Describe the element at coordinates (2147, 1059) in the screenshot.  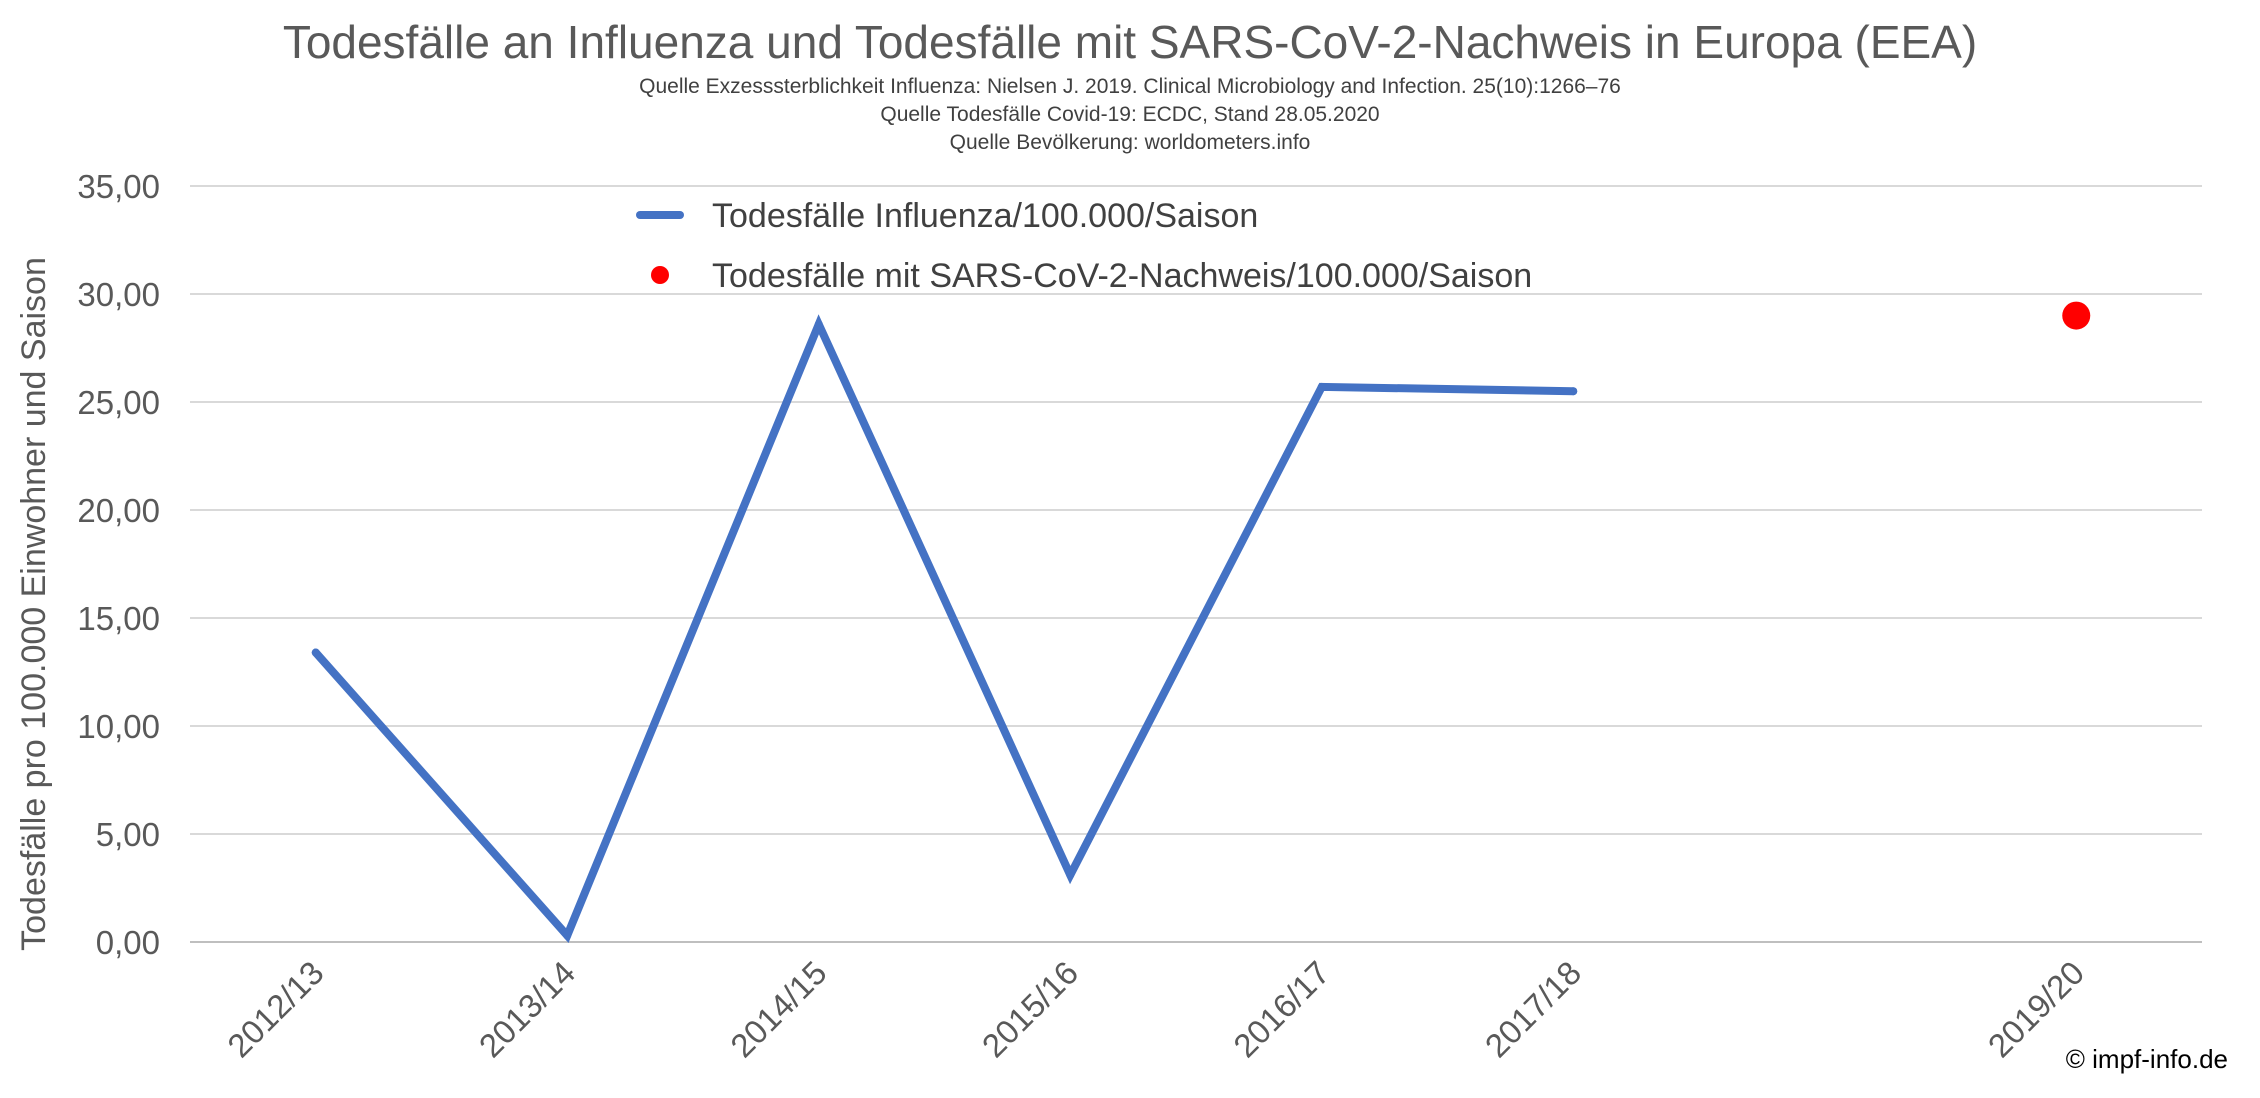
I see `credit-text: © impf-info.de` at that location.